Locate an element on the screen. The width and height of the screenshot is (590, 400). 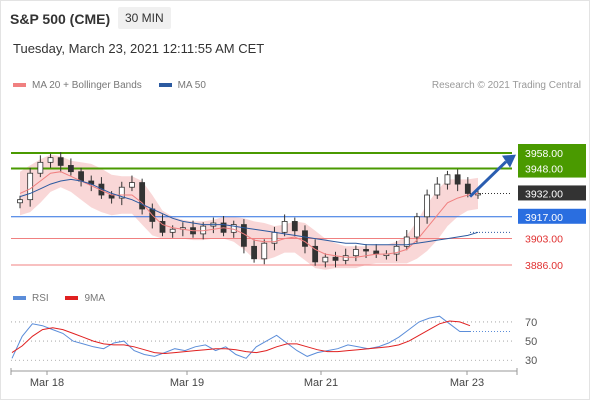
legend-label-9ma: 9MA is located at coordinates (95, 298).